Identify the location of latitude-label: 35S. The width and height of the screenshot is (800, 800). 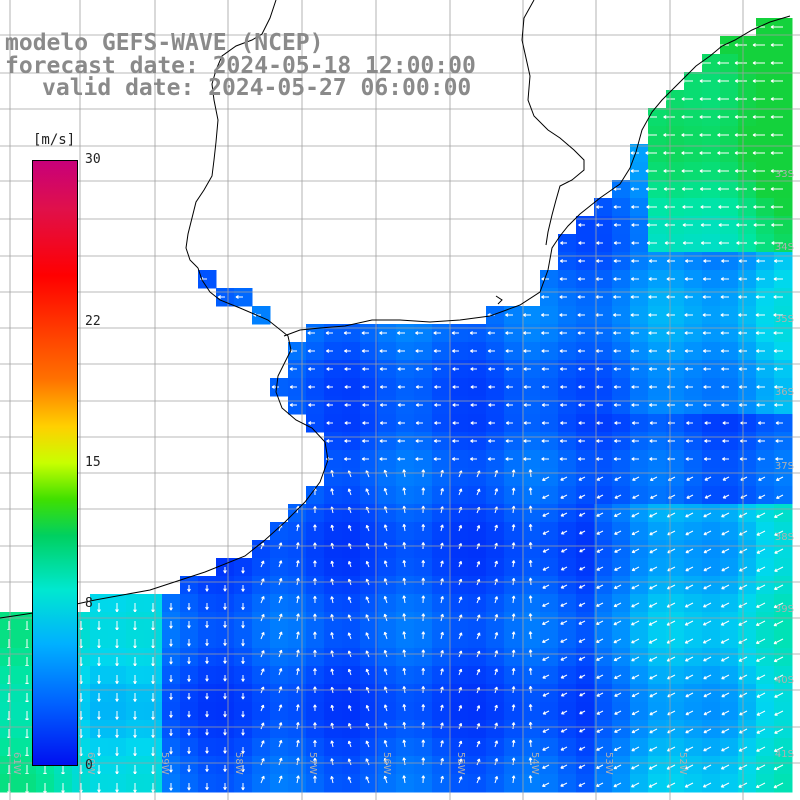
(784, 319).